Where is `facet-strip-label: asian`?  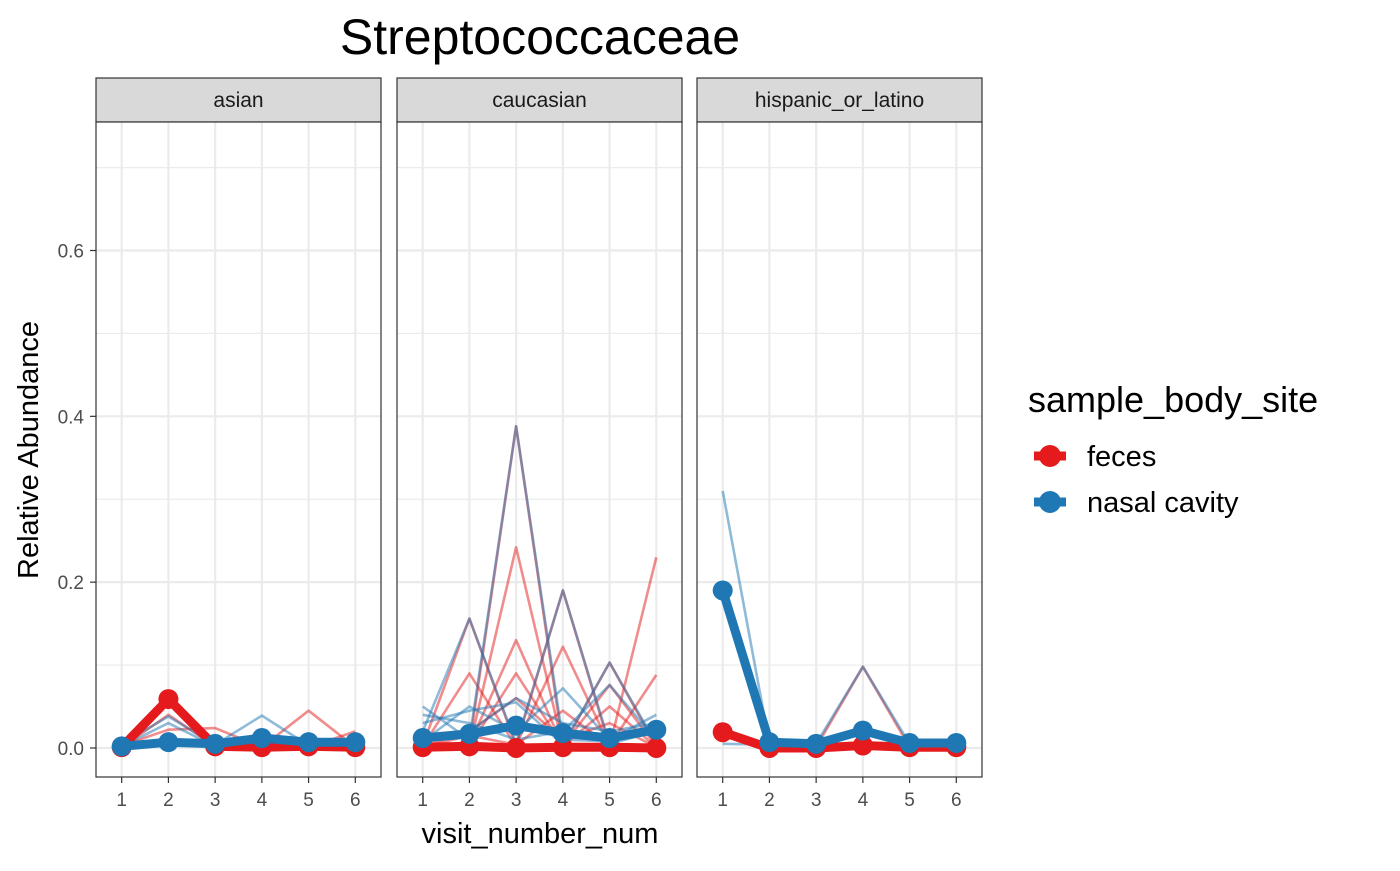
facet-strip-label: asian is located at coordinates (238, 100).